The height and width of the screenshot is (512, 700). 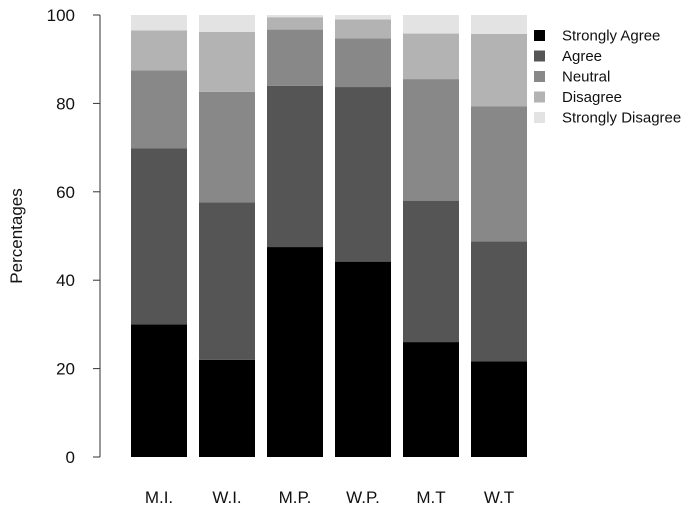 I want to click on legend-item: Strongly Disagree, so click(x=607, y=118).